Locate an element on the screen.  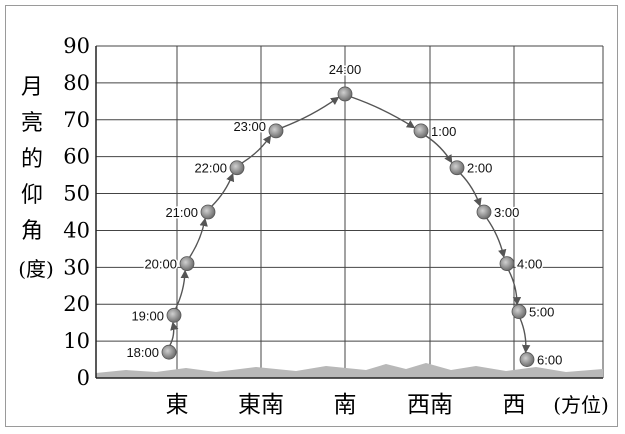
time-label: 6:00 is located at coordinates (549, 360).